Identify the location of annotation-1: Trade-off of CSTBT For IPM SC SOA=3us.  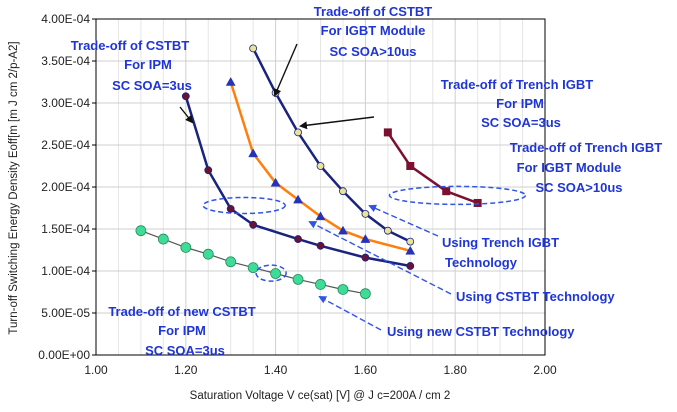
(132, 81).